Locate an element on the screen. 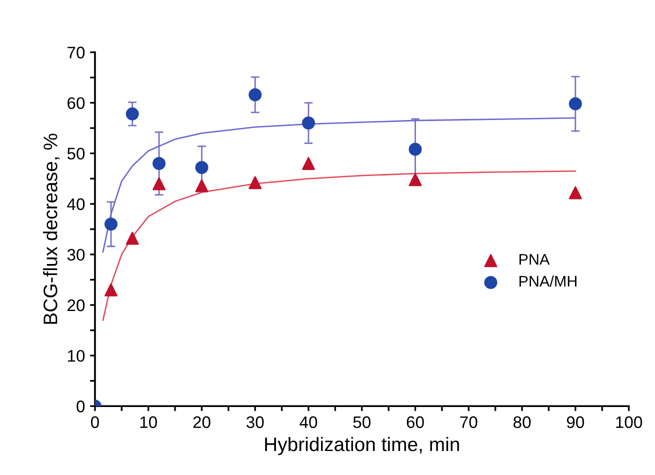 The height and width of the screenshot is (475, 655). y-tick-label: 20 is located at coordinates (76, 305).